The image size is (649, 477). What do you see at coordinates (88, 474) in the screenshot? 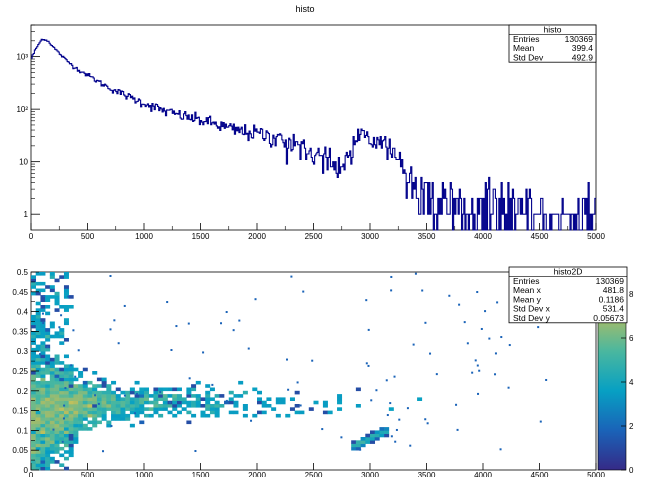
I see `x-tick-label: 500` at bounding box center [88, 474].